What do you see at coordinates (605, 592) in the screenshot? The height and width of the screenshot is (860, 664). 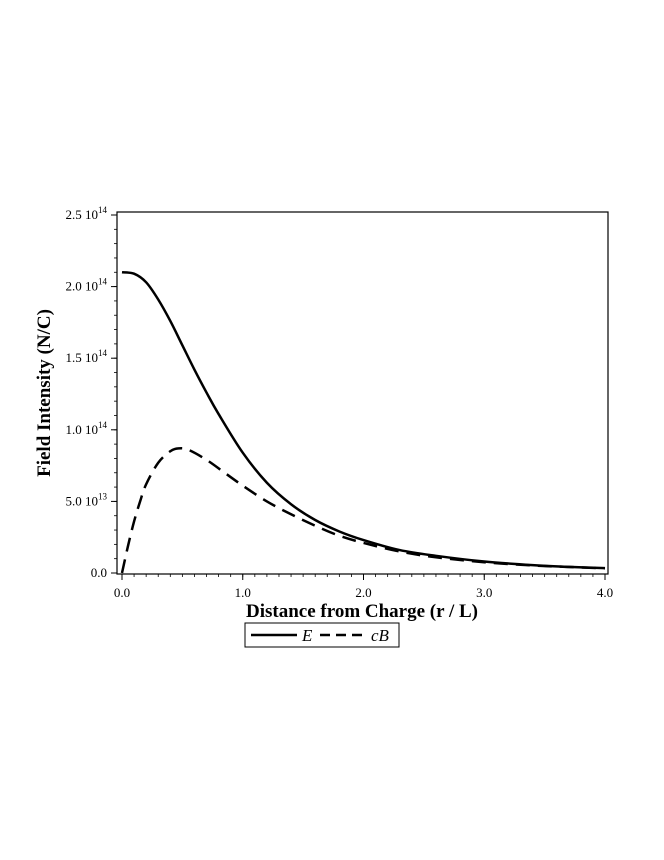 I see `x-tick-label-4: 4.0` at bounding box center [605, 592].